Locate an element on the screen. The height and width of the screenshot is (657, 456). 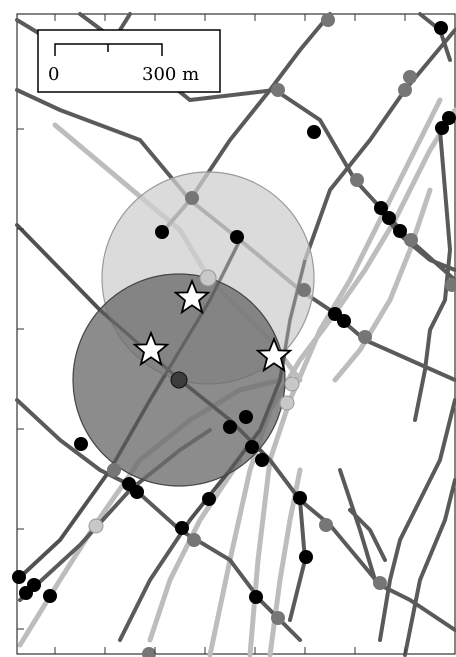
scale-end-label: 300 m is located at coordinates (170, 74).